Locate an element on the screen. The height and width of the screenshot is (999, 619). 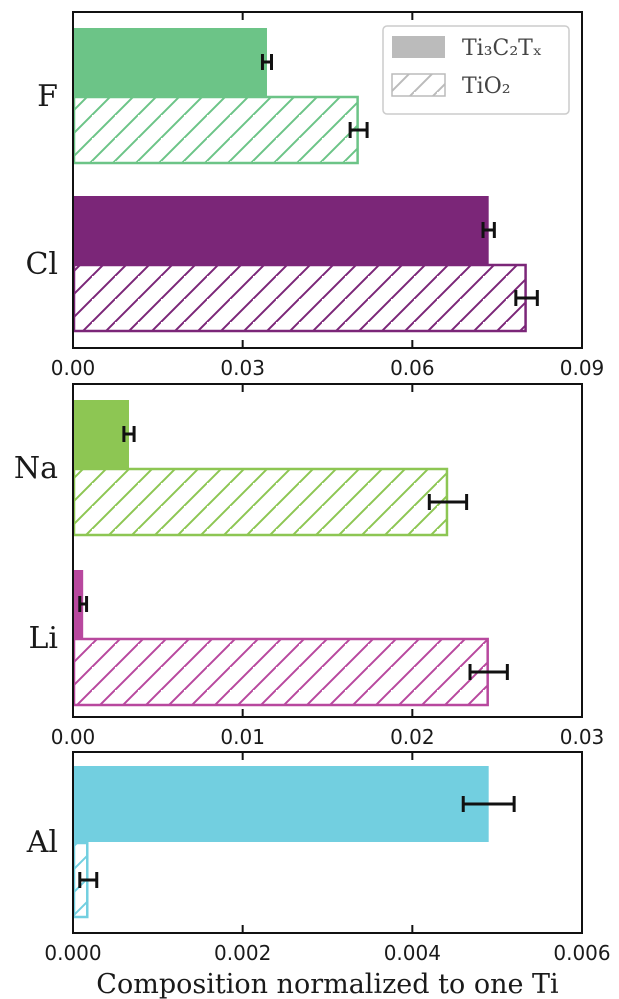
bar-cl-tio2 is located at coordinates (299, 298).